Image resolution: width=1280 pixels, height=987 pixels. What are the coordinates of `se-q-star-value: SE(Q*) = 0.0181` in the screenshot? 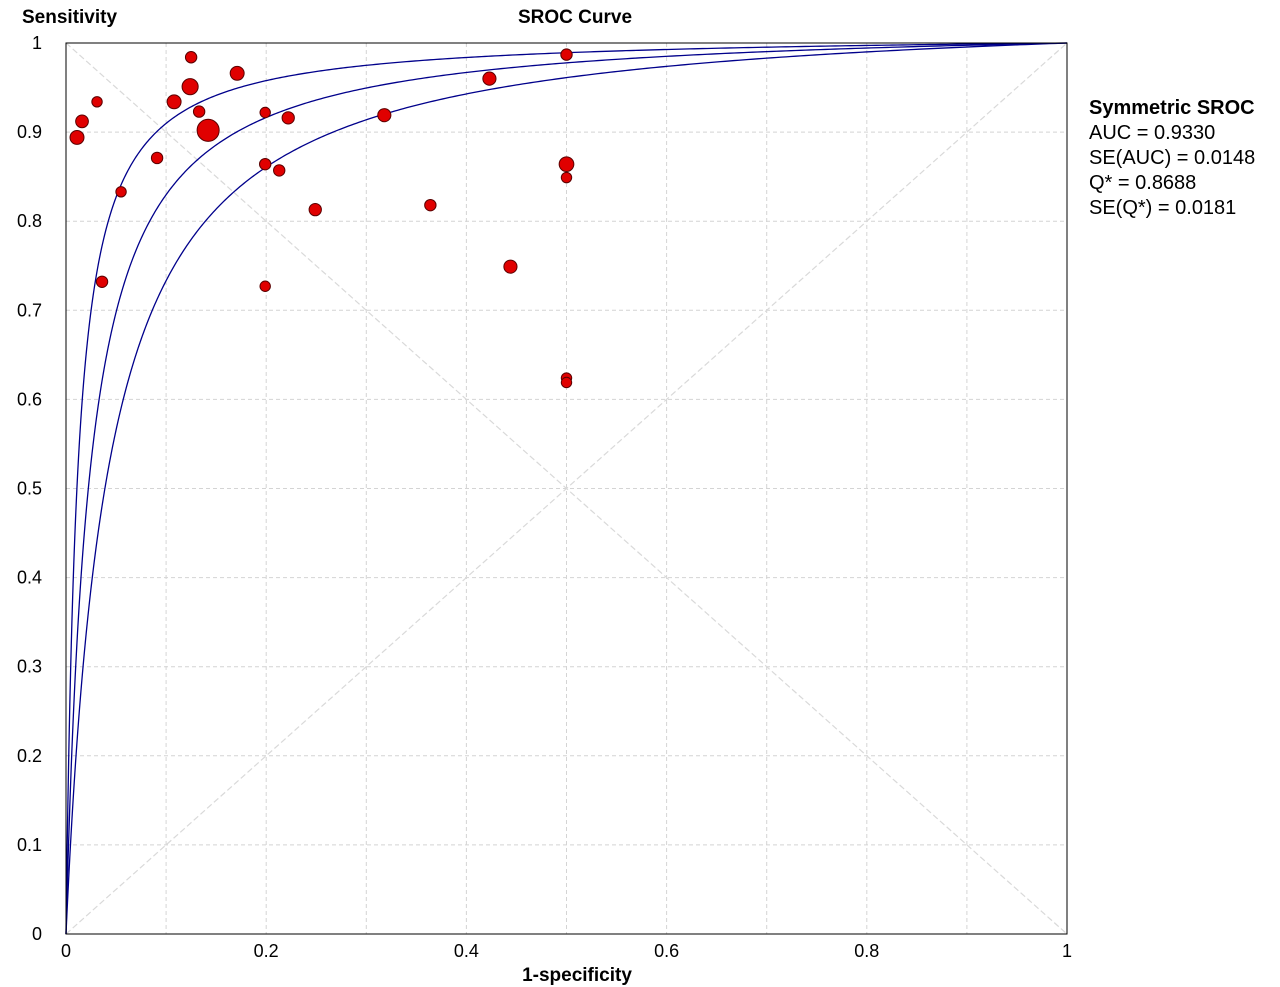 It's located at (1163, 208).